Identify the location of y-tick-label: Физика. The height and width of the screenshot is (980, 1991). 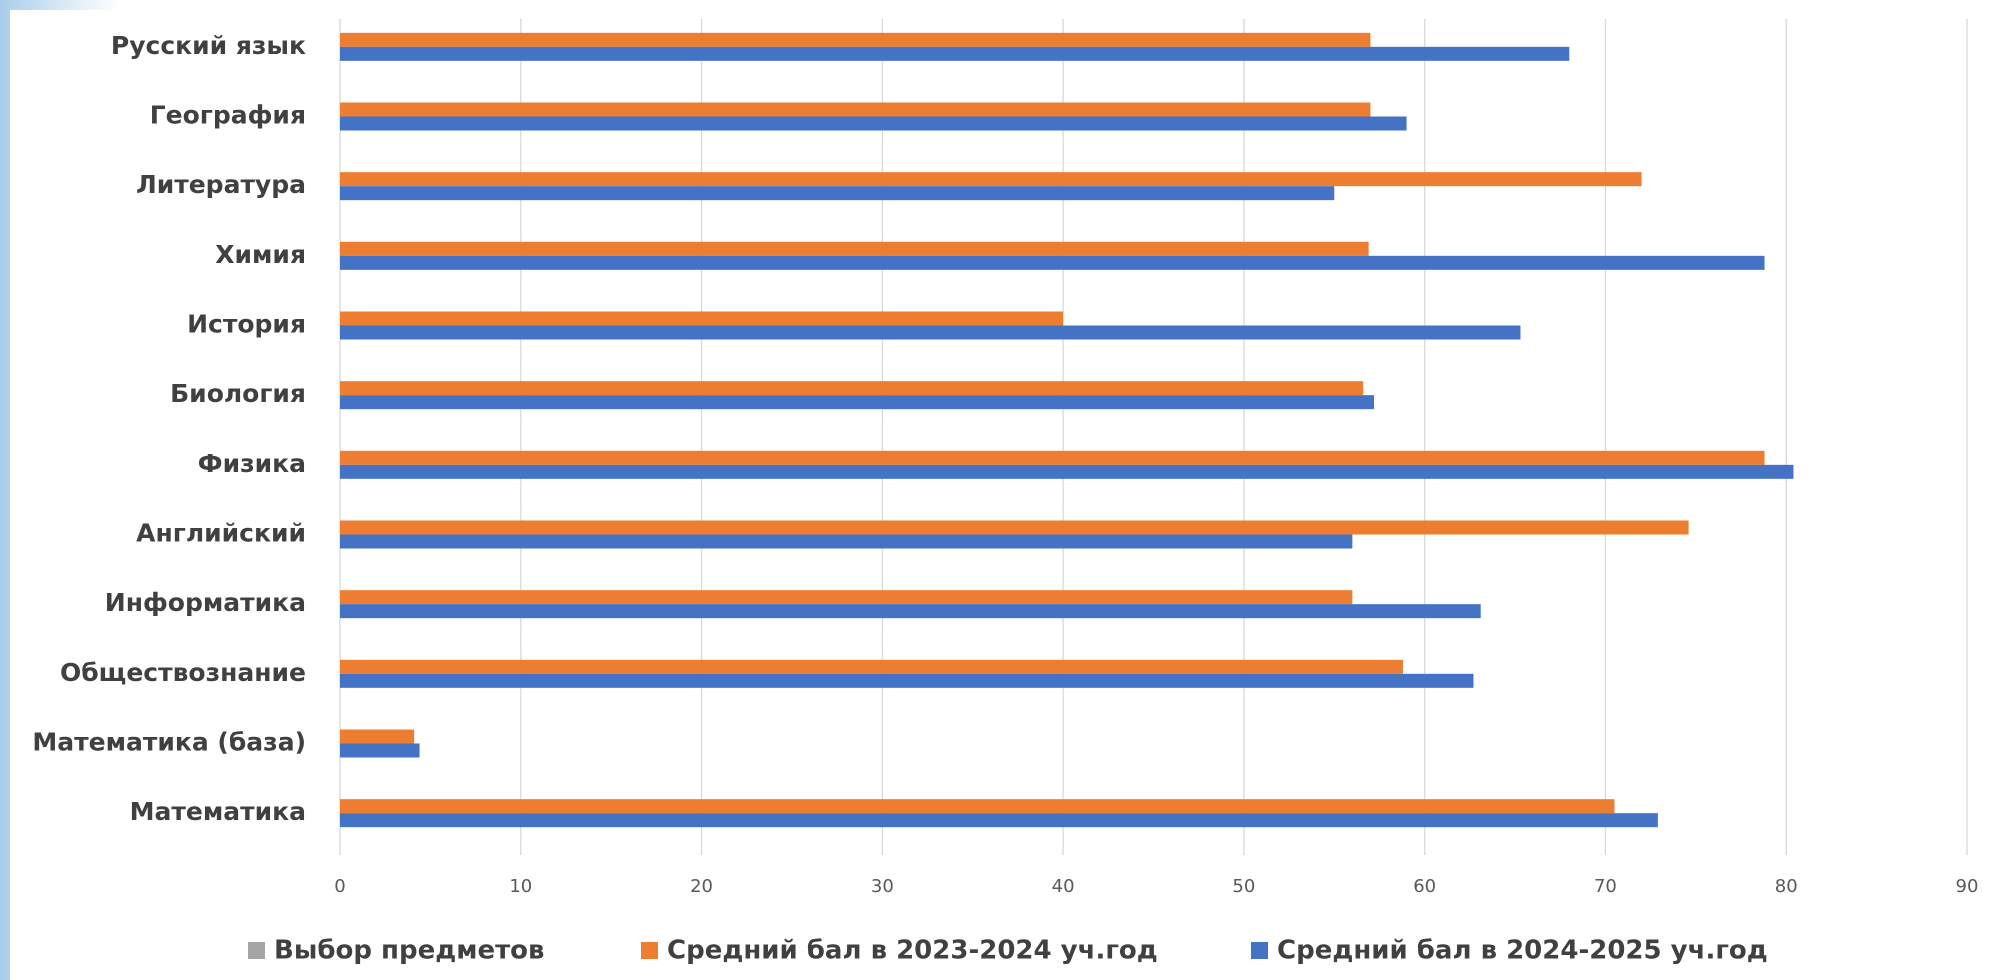
(252, 463).